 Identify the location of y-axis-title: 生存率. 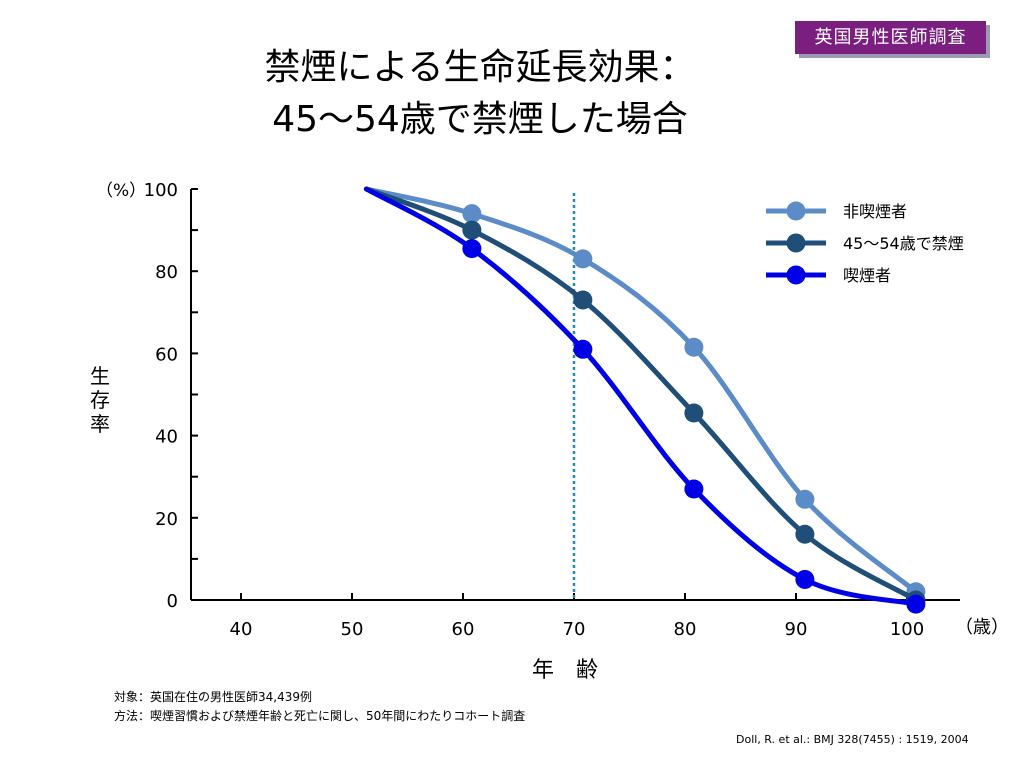
(100, 400).